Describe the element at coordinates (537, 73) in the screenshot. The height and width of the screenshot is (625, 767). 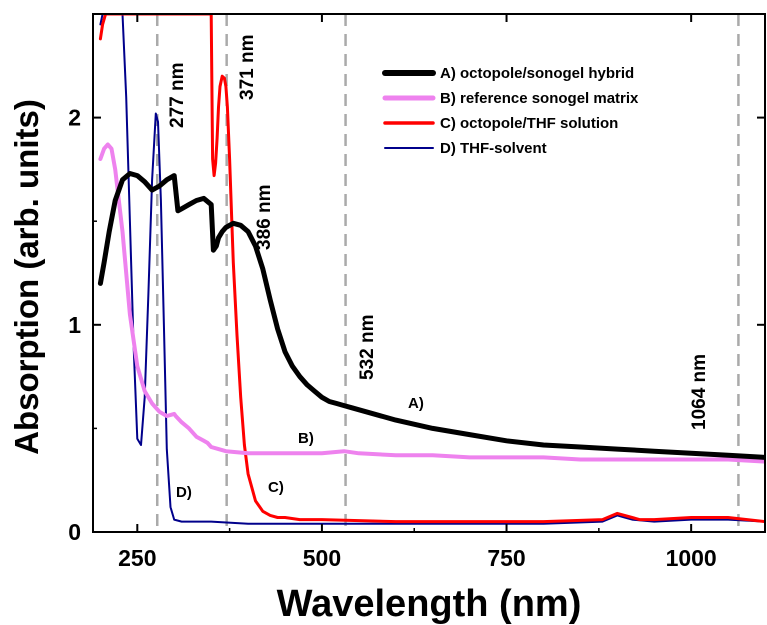
I see `legend-entry-0: A) octopole/sonogel hybrid` at that location.